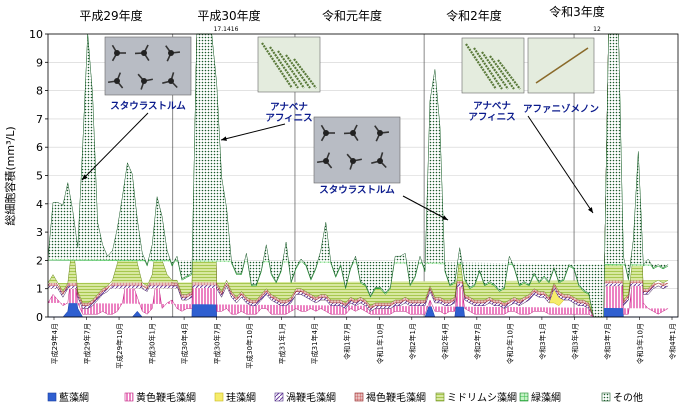 The height and width of the screenshot is (404, 682). I want to click on y-tick-label-0: 0, so click(39, 317).